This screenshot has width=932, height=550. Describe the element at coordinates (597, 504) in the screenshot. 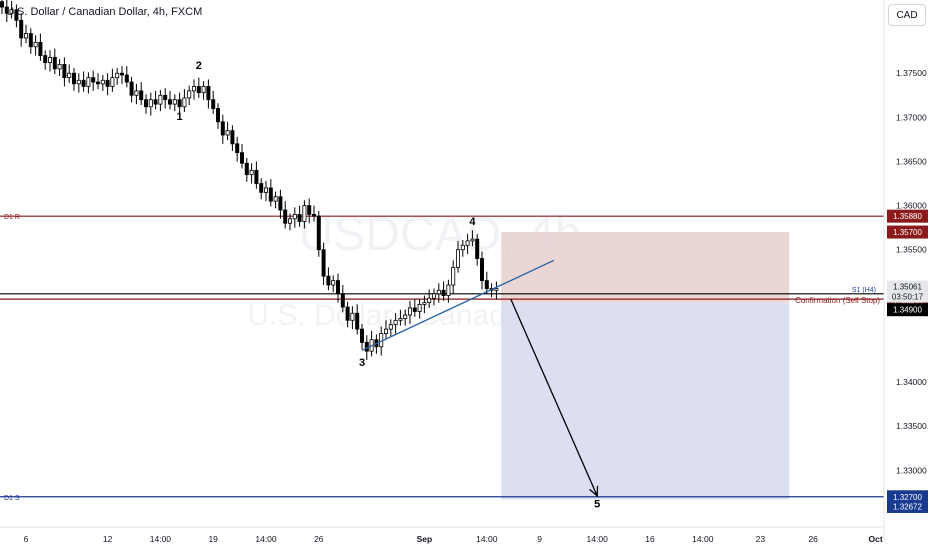

I see `wave-label-5: 5` at that location.